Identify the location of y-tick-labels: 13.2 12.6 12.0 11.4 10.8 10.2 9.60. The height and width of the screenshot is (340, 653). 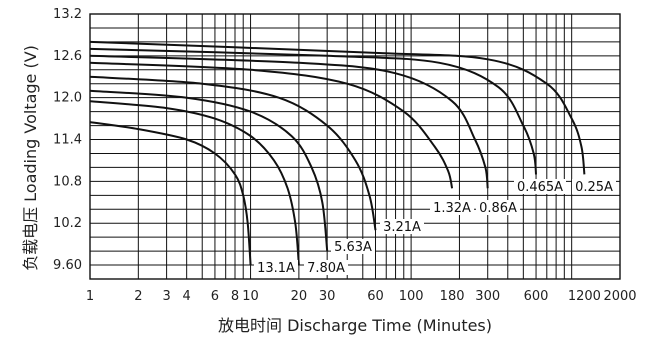
(67, 140).